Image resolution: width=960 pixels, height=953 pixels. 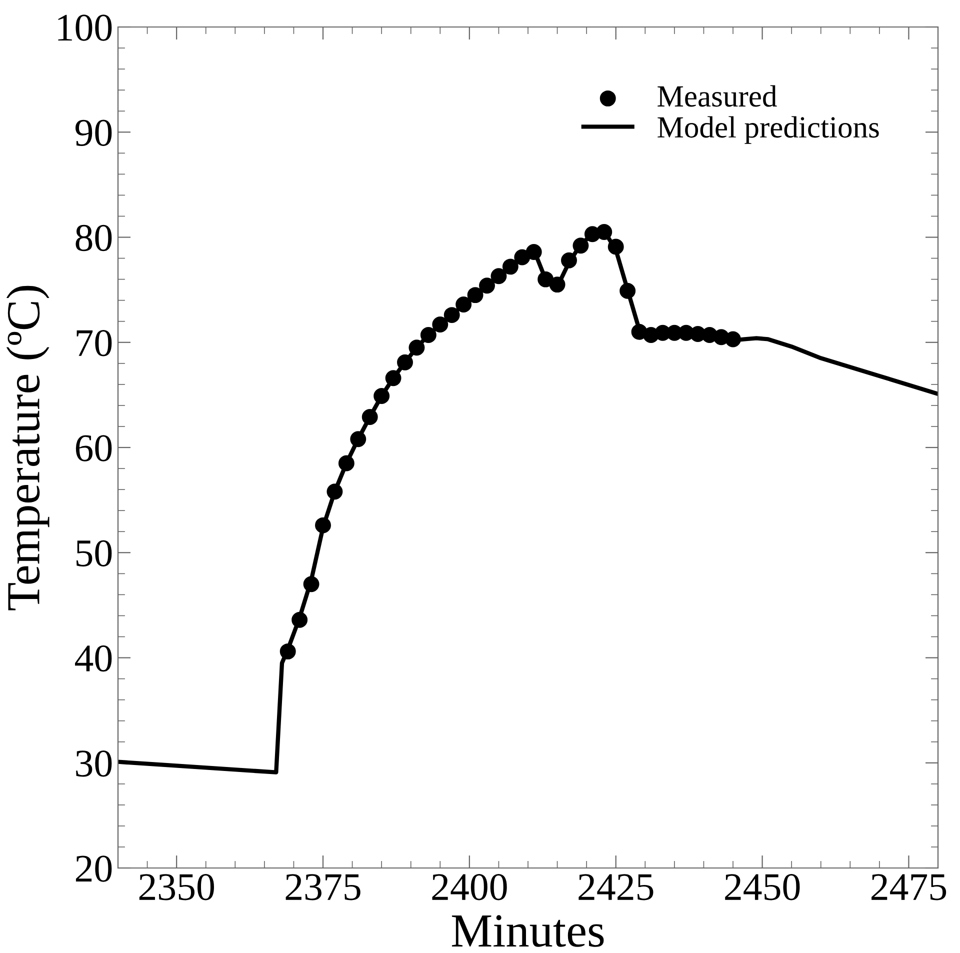 What do you see at coordinates (94, 448) in the screenshot?
I see `y-tick-label: 60` at bounding box center [94, 448].